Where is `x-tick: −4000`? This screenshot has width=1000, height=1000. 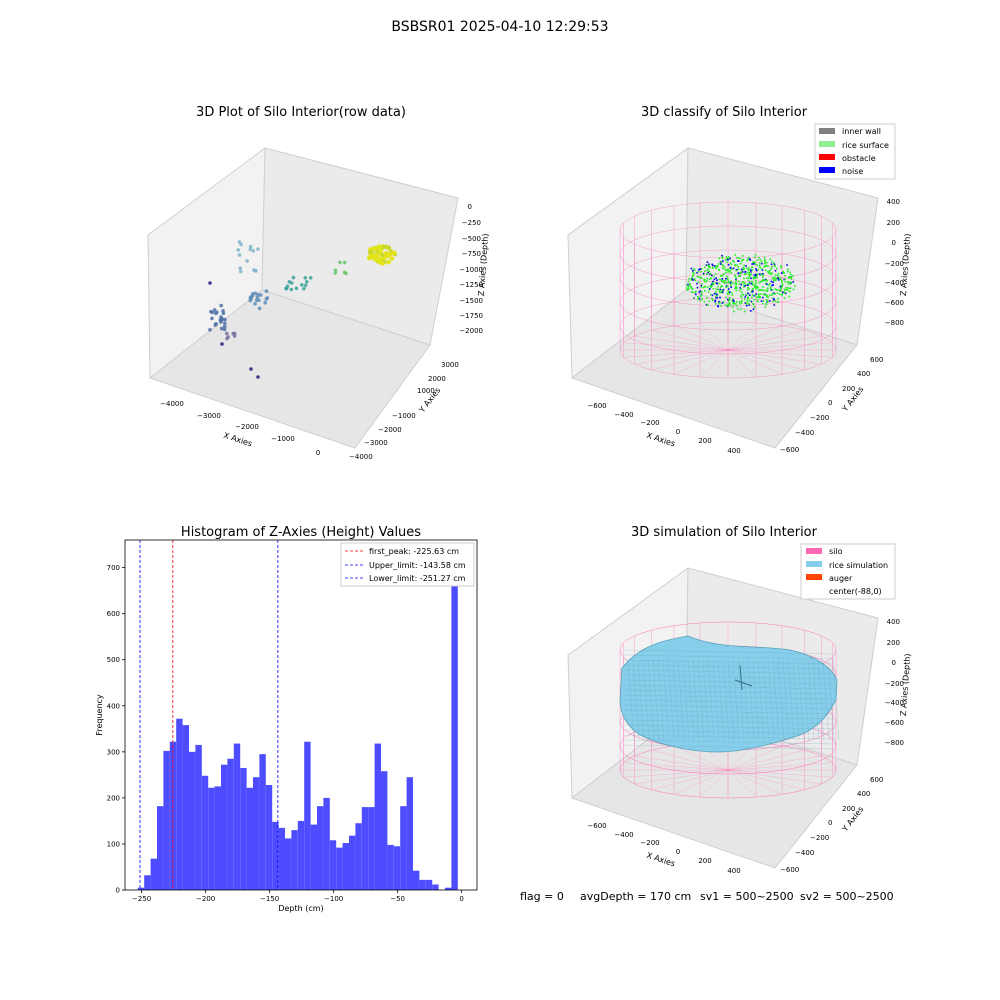
x-tick: −4000 is located at coordinates (172, 404).